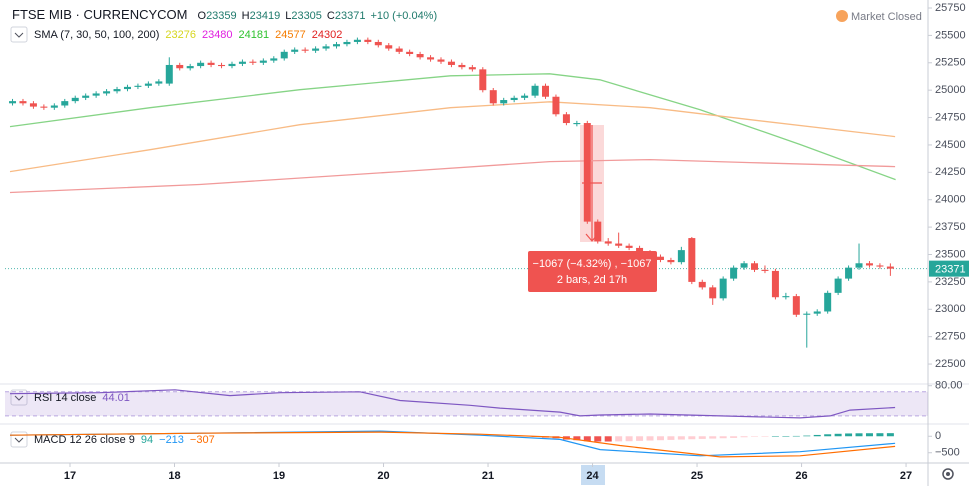 Image resolution: width=969 pixels, height=486 pixels. What do you see at coordinates (279, 476) in the screenshot?
I see `x-tick-label: 19` at bounding box center [279, 476].